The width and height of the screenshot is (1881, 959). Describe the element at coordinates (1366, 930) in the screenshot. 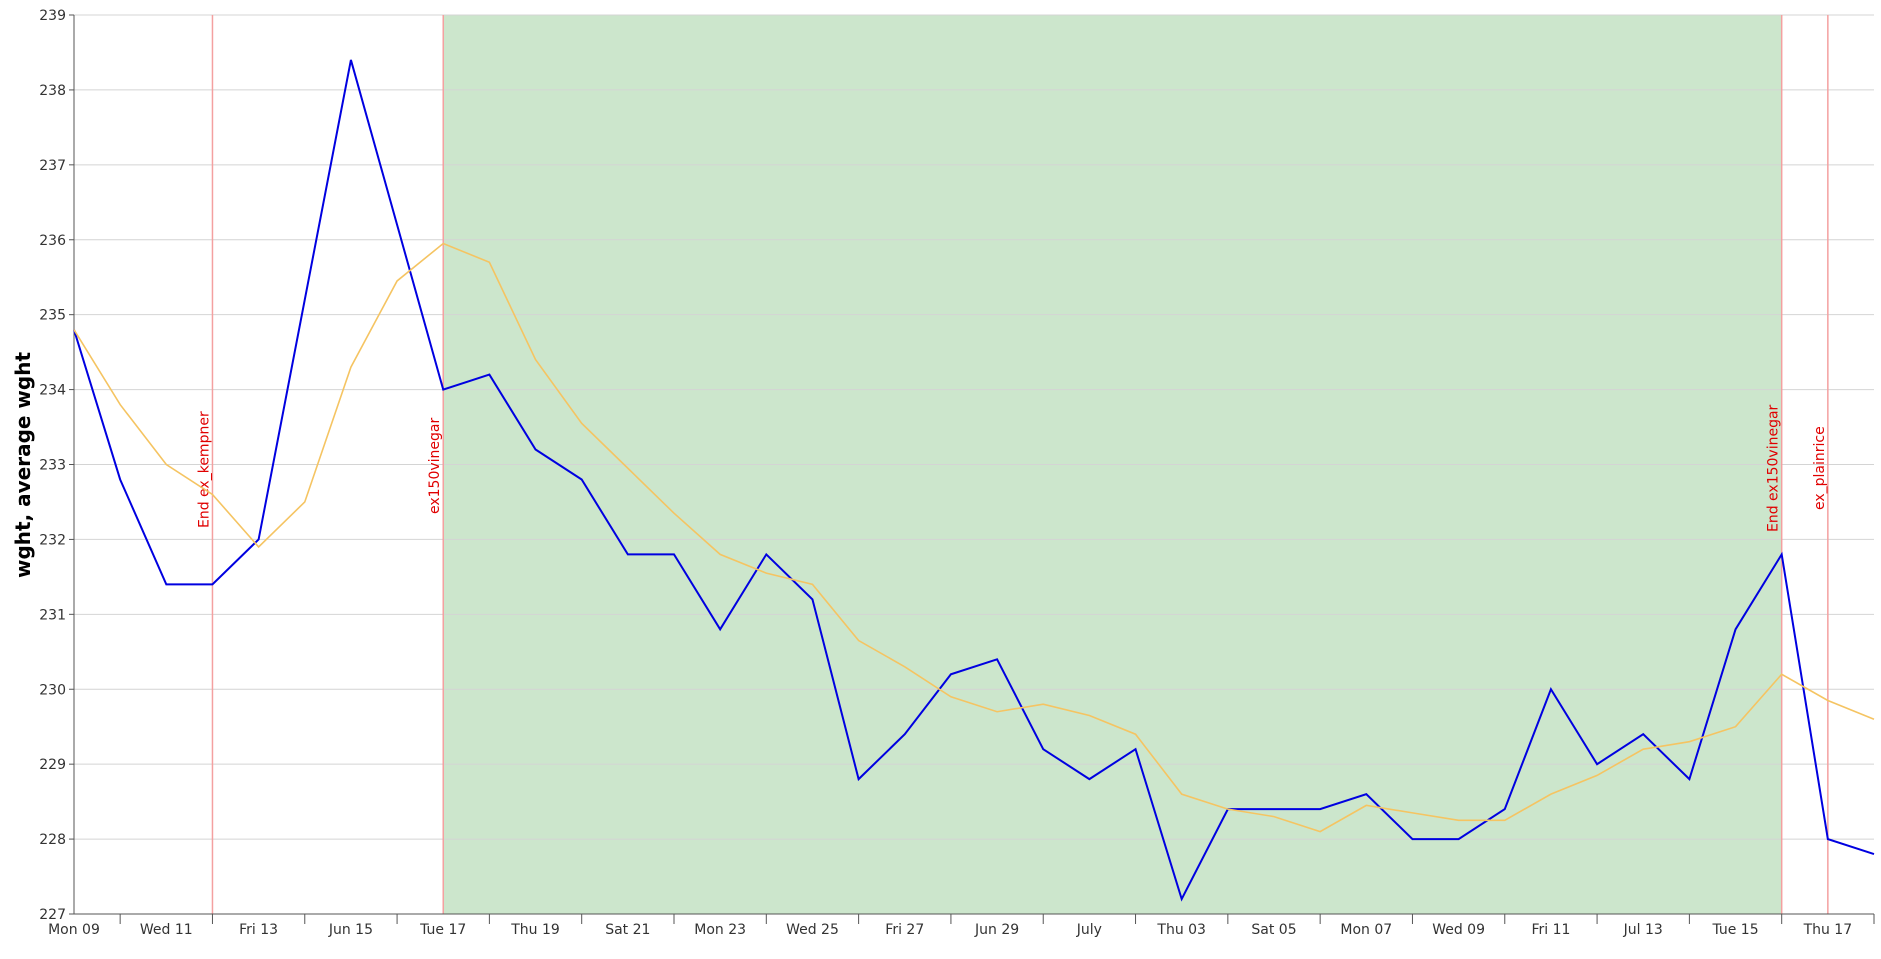

I see `x-tick-label: Mon 07` at that location.